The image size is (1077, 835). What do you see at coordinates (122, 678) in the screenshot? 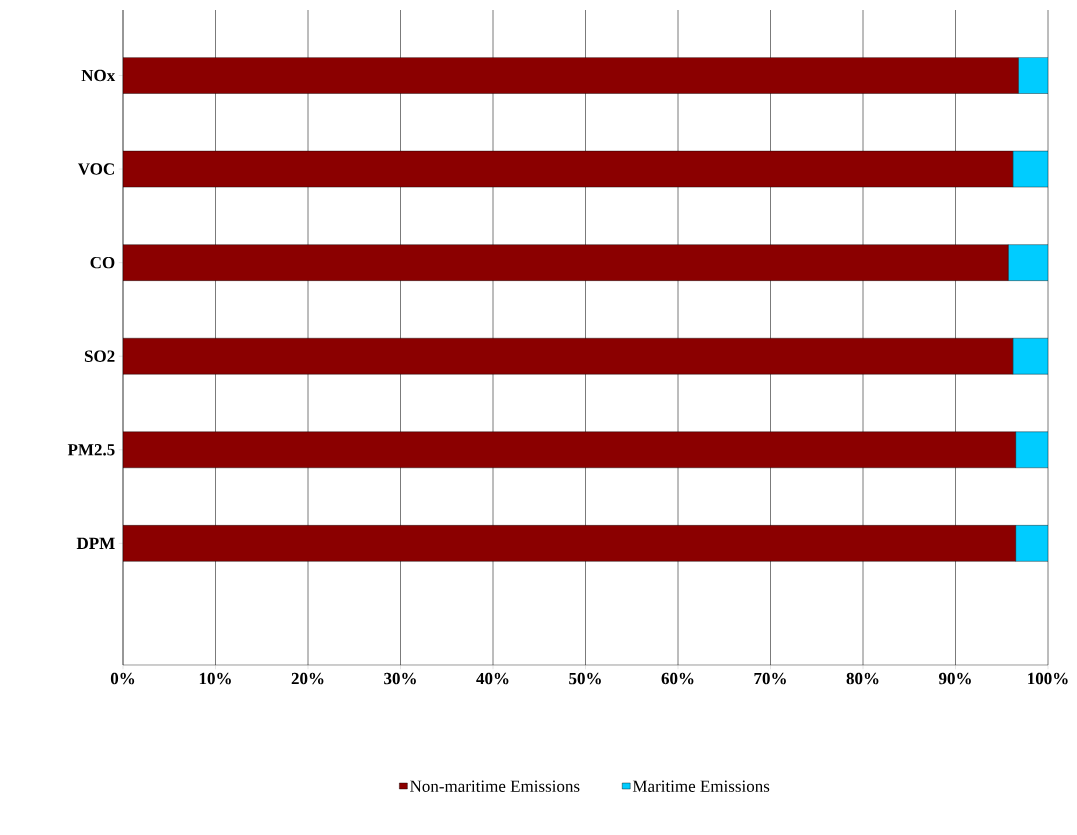
I see `x-tick-label: 0%` at bounding box center [122, 678].